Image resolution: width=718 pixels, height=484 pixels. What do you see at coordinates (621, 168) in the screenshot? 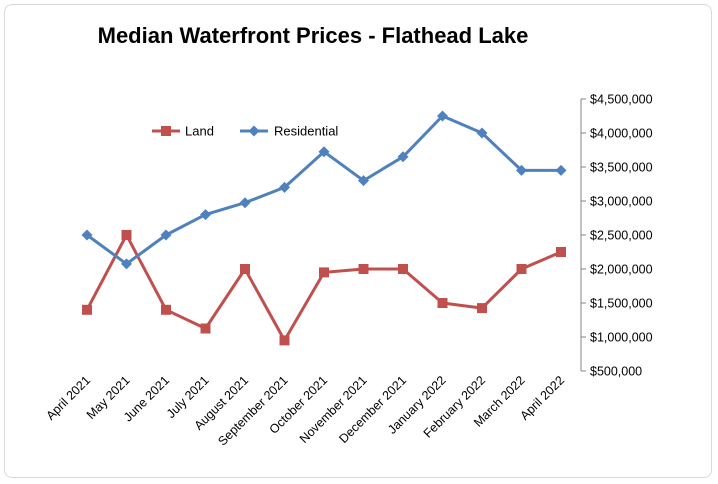
I see `y-tick-label: $3,500,000` at bounding box center [621, 168].